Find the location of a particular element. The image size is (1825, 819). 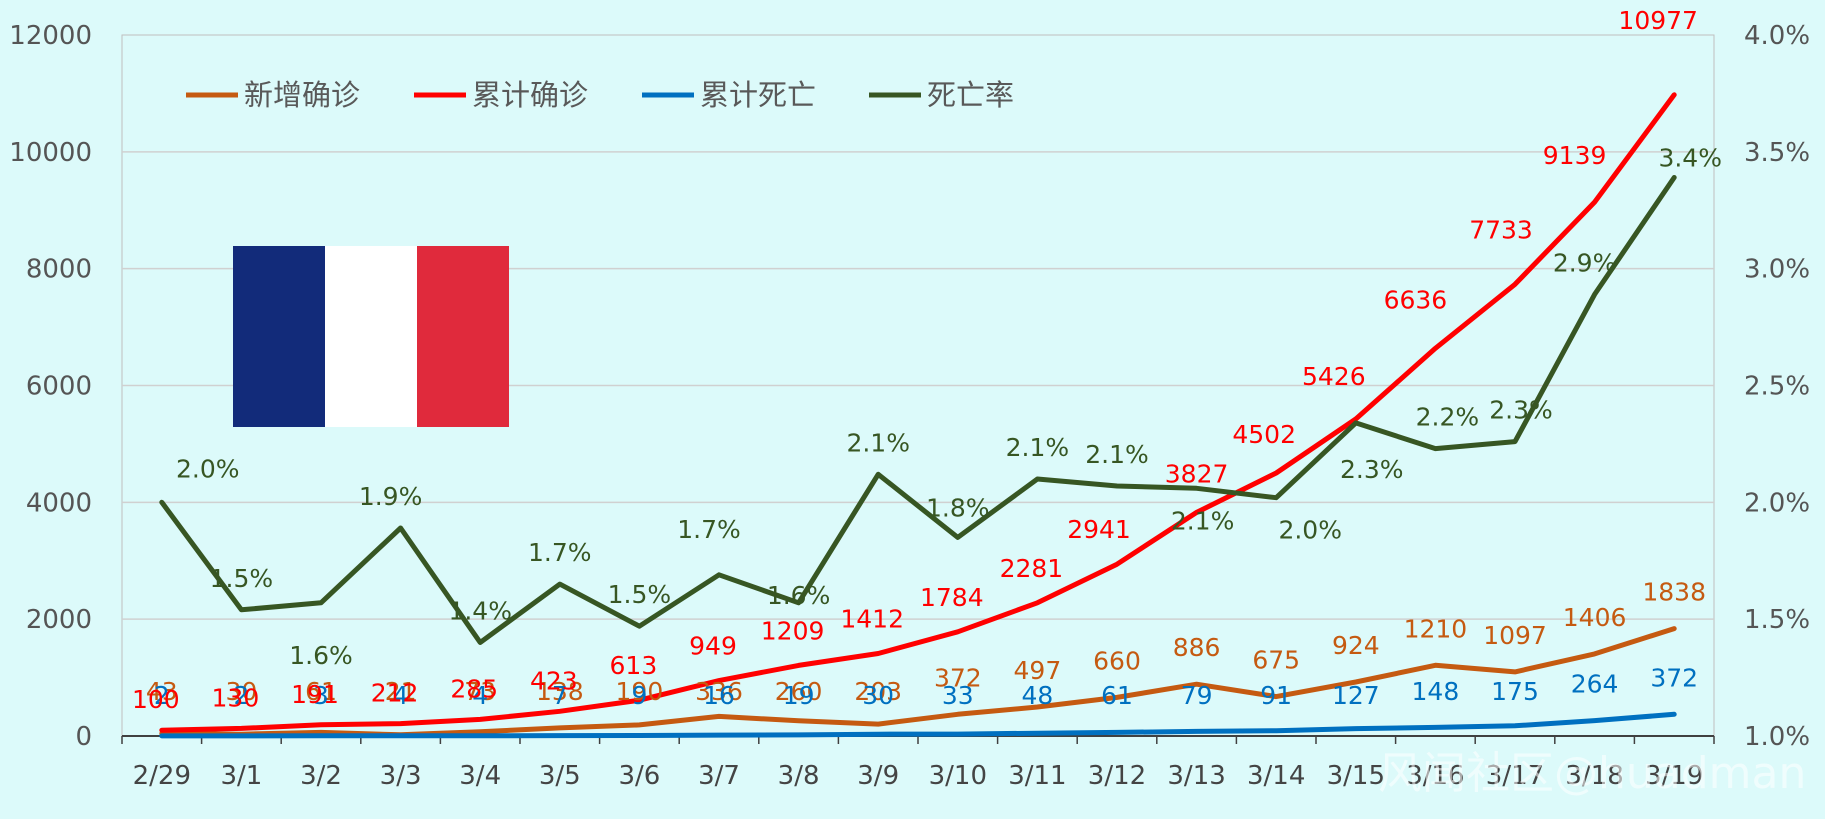

data-label: 1412 is located at coordinates (872, 619).